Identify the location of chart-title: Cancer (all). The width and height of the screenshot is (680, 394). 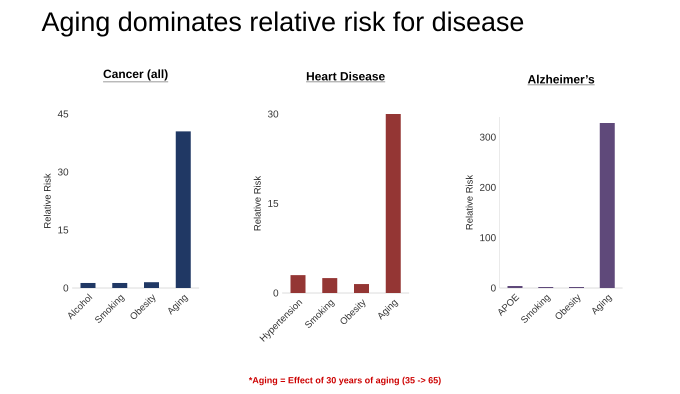
(136, 75).